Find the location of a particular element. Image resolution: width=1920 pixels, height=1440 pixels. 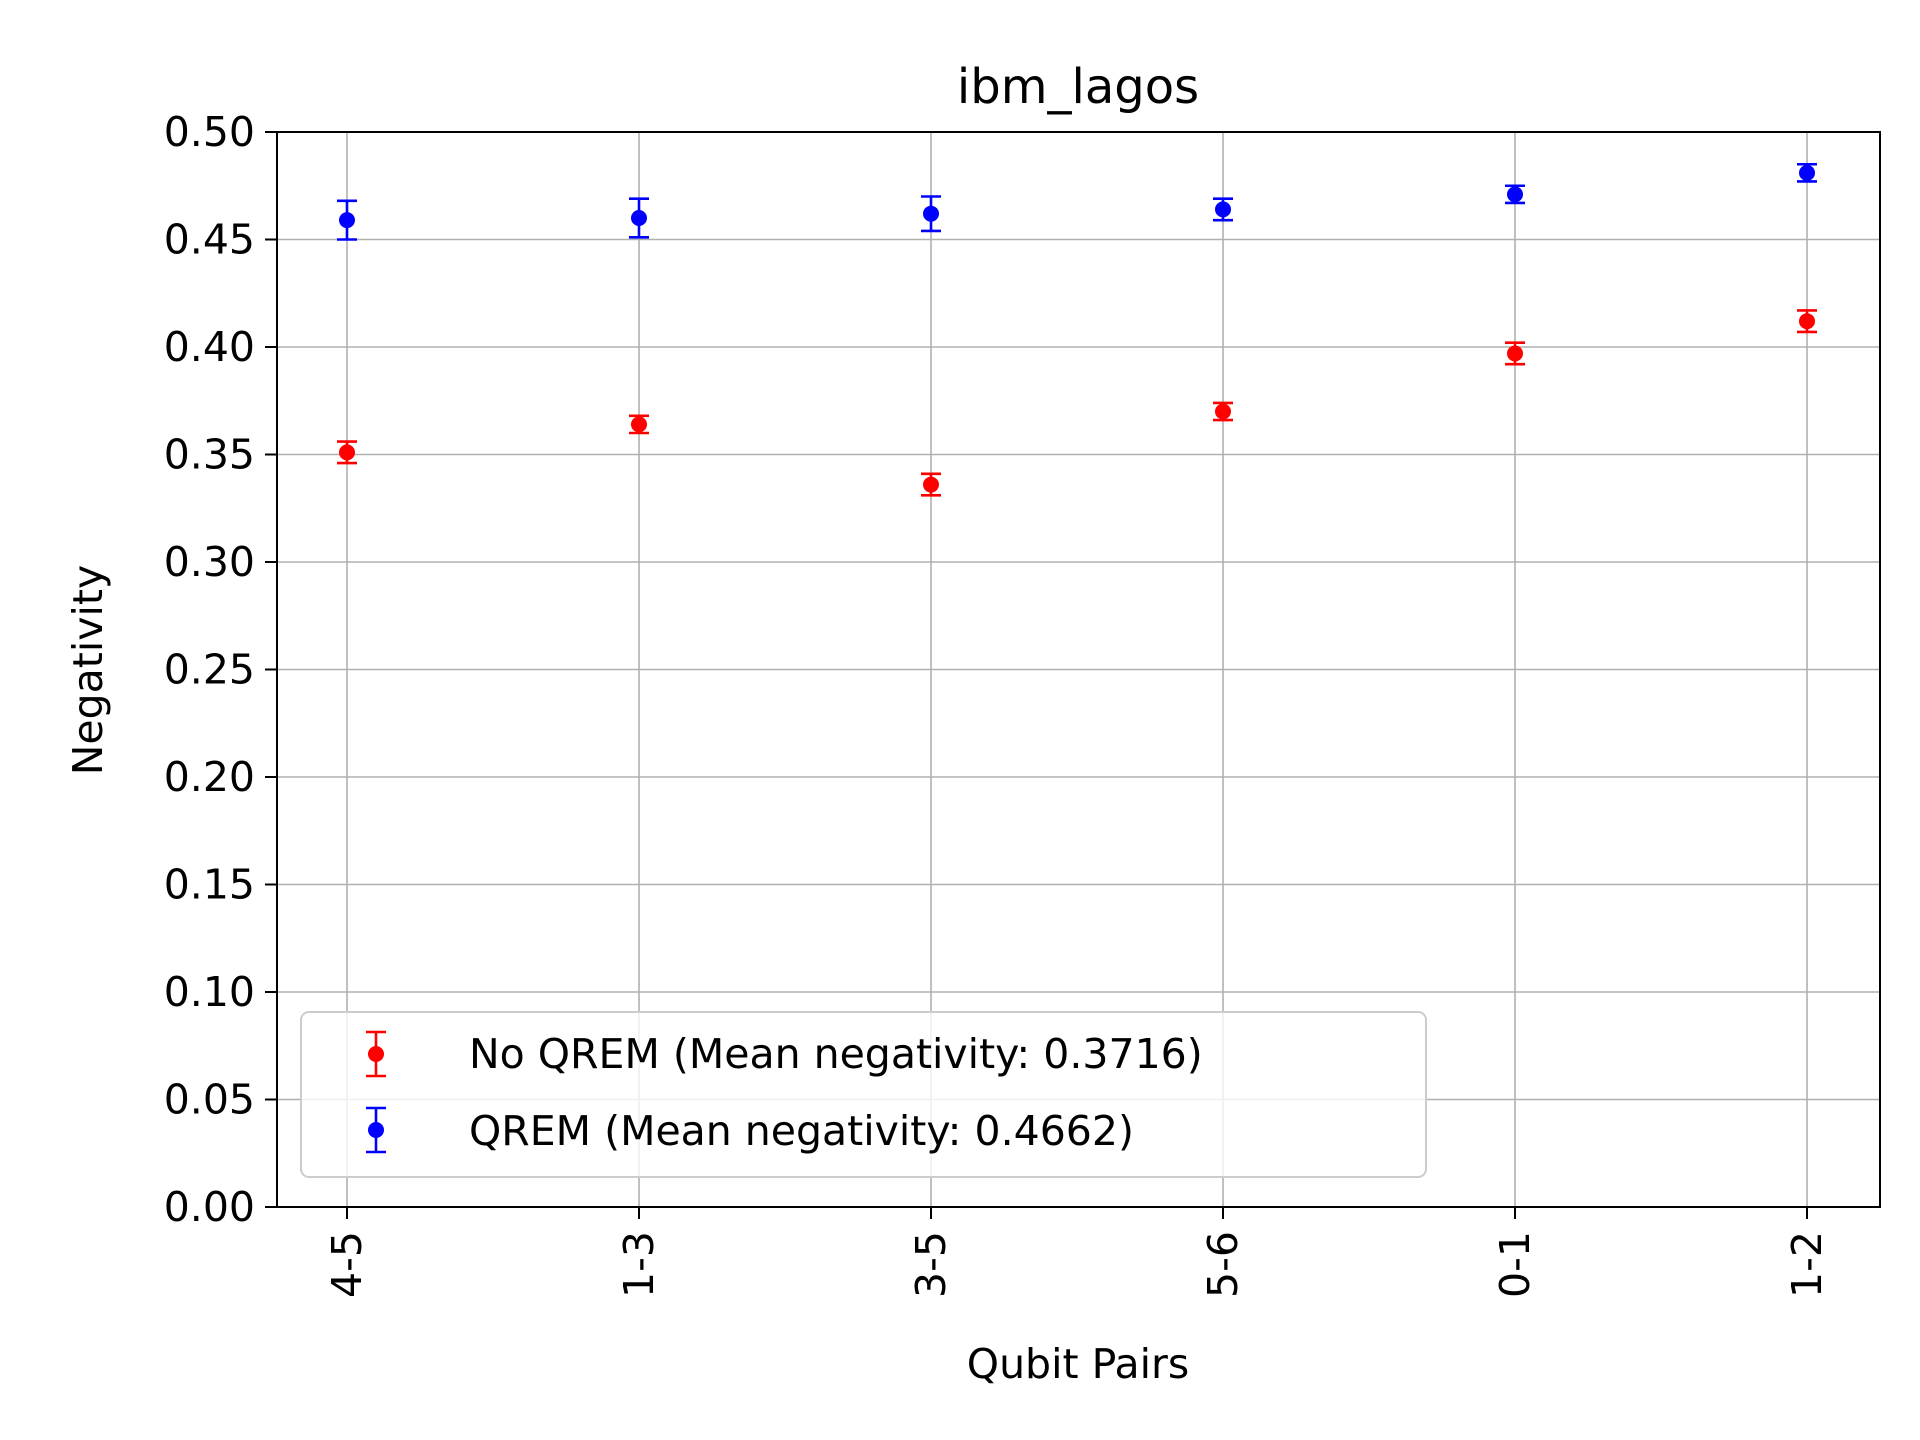

y-tick-label: 0.10 is located at coordinates (209, 992).